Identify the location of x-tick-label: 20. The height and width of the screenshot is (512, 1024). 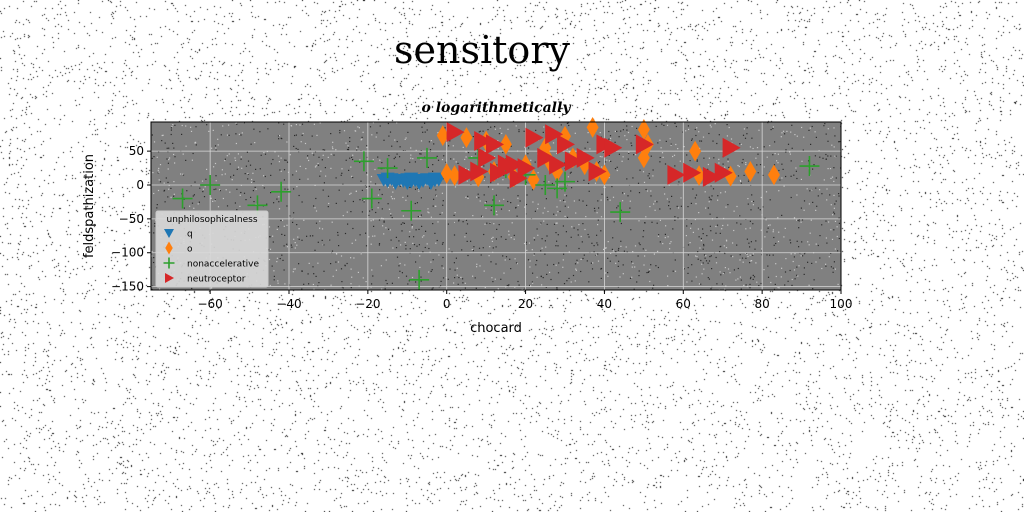
(525, 304).